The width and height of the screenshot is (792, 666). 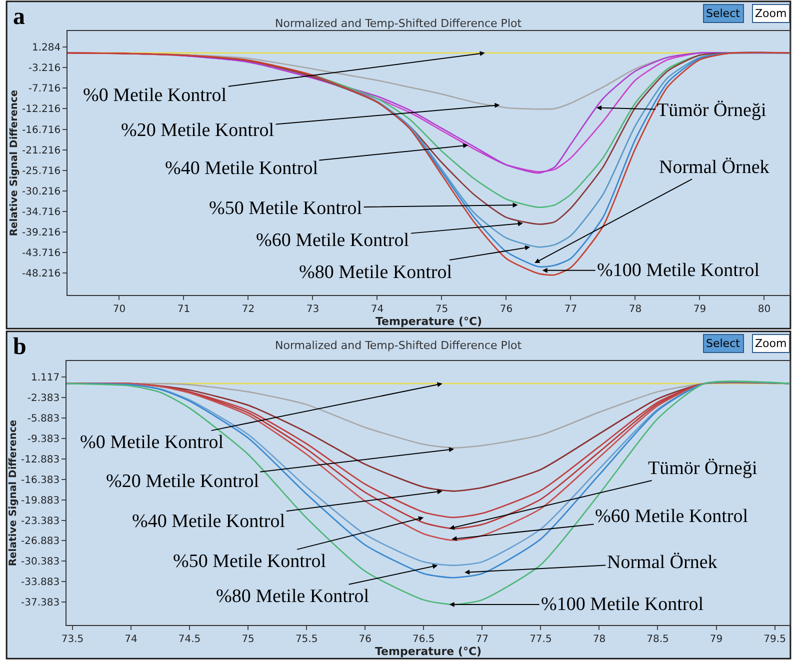 What do you see at coordinates (775, 639) in the screenshot?
I see `x-tick-label: 79.5` at bounding box center [775, 639].